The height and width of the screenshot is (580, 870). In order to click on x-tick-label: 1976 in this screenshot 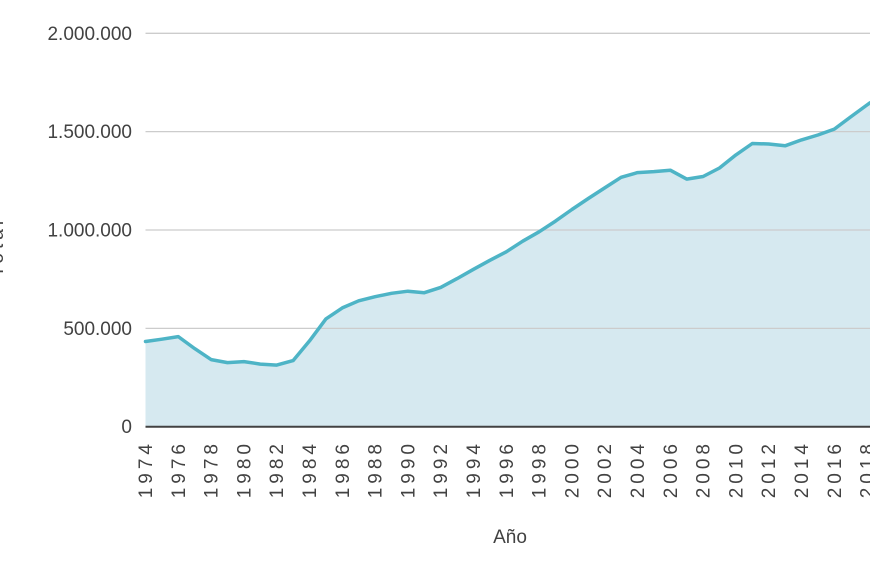, I will do `click(179, 469)`.